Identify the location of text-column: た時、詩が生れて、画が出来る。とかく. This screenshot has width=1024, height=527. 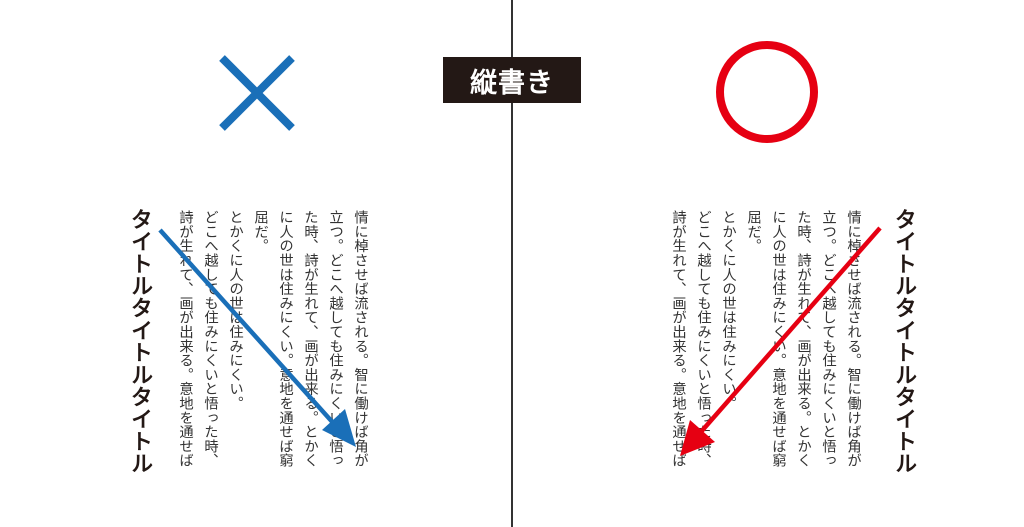
(803, 339).